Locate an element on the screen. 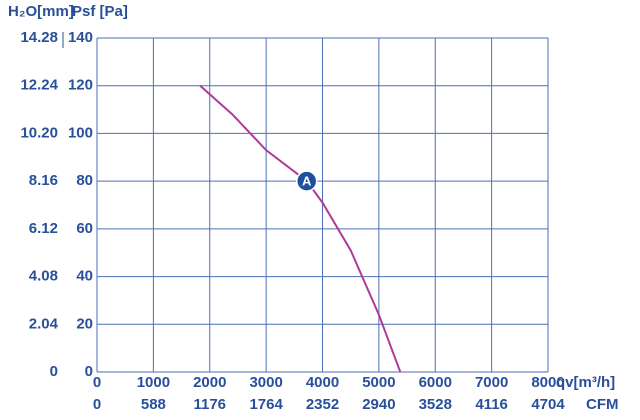 Image resolution: width=640 pixels, height=420 pixels. x-tick-label: 8000 is located at coordinates (547, 382).